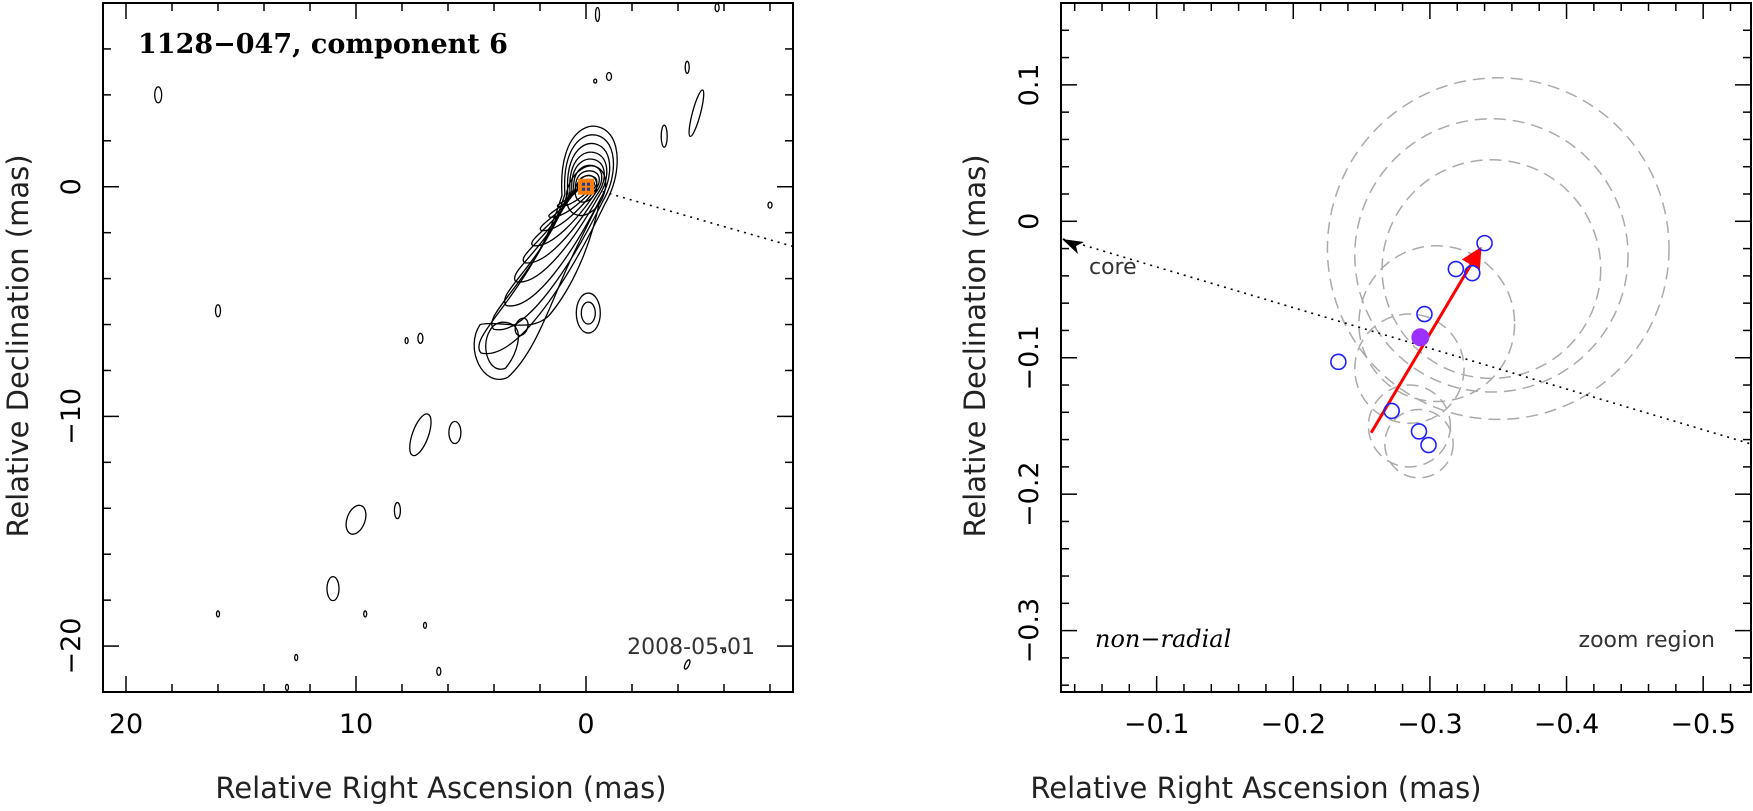 The width and height of the screenshot is (1753, 811). What do you see at coordinates (71, 416) in the screenshot?
I see `y-tick-label: −10` at bounding box center [71, 416].